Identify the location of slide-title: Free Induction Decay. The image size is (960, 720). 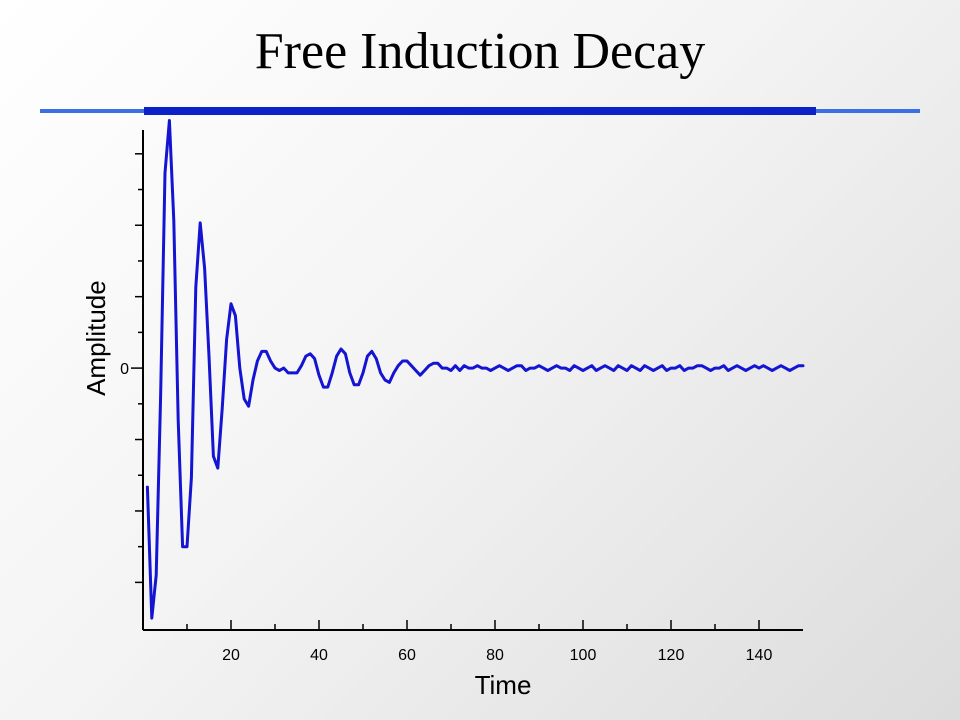
(480, 51).